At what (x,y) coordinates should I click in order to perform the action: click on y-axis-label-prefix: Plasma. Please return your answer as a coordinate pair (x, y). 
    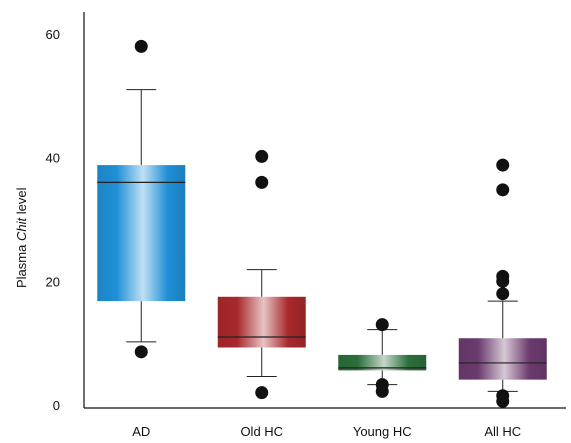
    Looking at the image, I should click on (21, 266).